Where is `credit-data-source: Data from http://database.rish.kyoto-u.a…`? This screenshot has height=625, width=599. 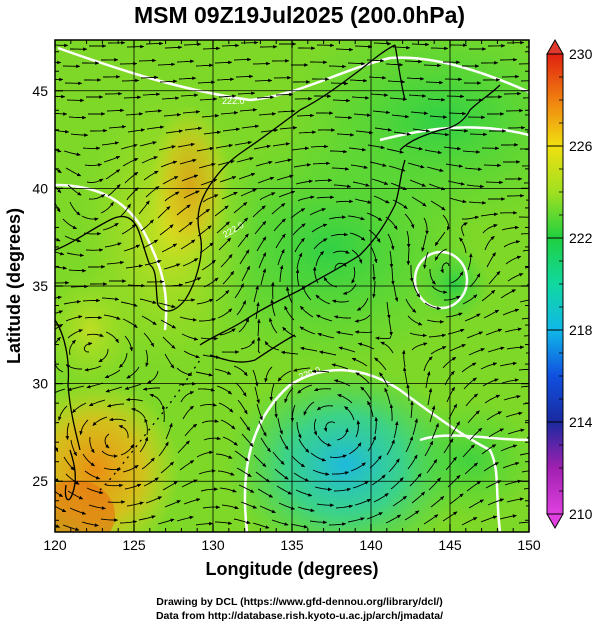 credit-data-source: Data from http://database.rish.kyoto-u.a… is located at coordinates (299, 616).